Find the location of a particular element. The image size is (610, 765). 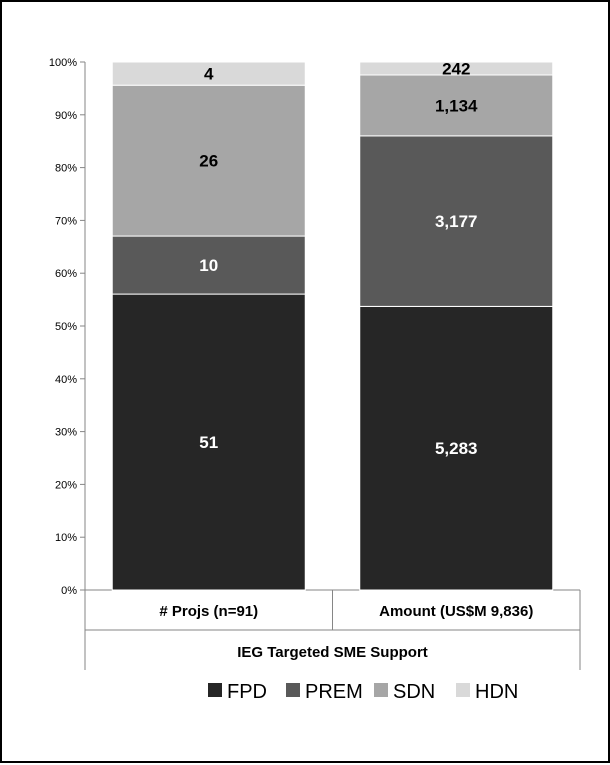

legend-swatch-fpd is located at coordinates (215, 690).